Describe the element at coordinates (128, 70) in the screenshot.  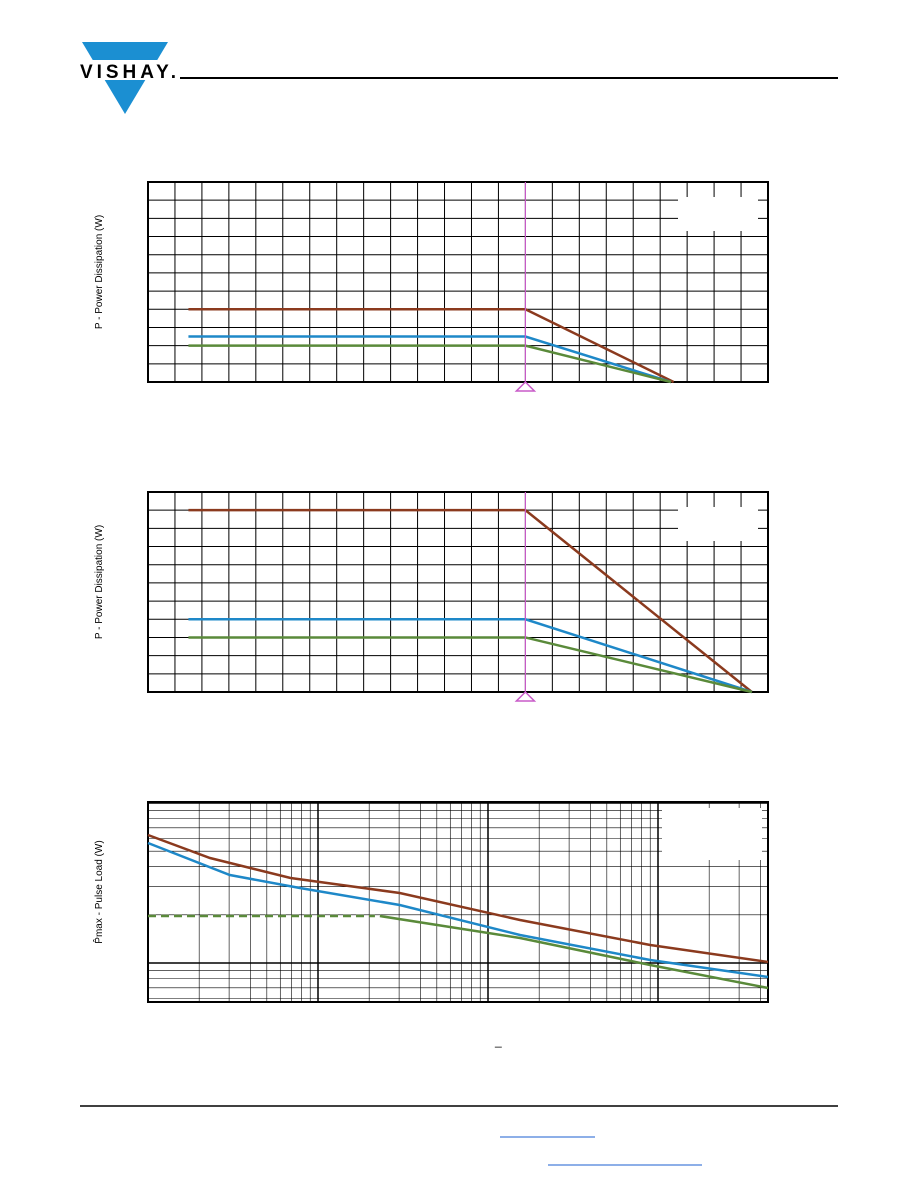
I see `logo-band` at that location.